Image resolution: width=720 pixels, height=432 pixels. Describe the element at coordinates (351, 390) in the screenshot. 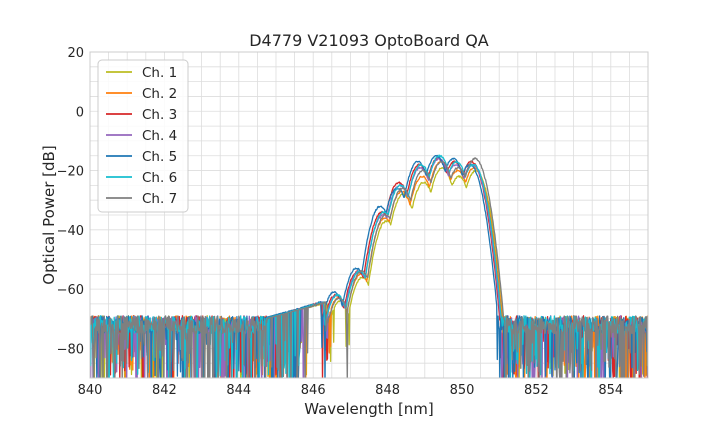

I see `x-tick-labels: 840 842 844 846 848 850 852 854` at that location.